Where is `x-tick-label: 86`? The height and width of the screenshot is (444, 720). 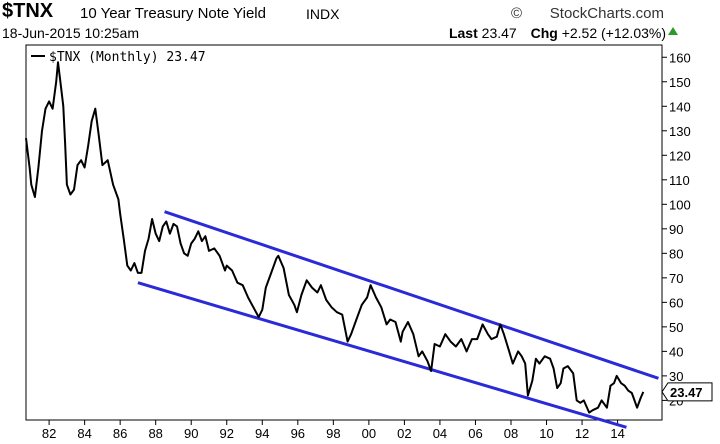
x-tick-label: 86 is located at coordinates (120, 433).